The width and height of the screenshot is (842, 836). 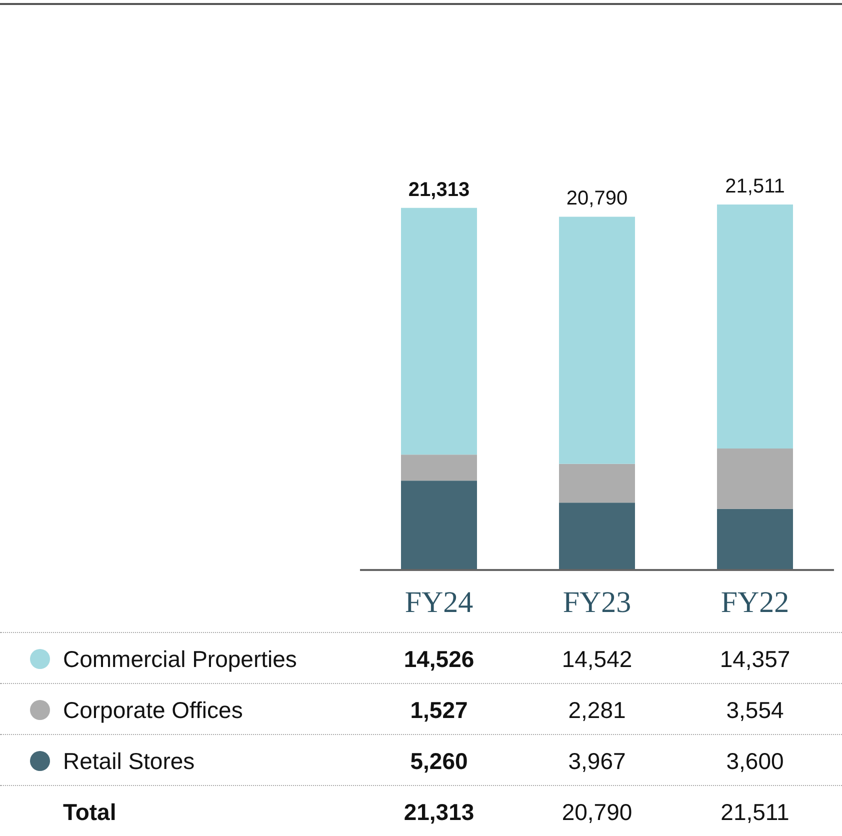 I want to click on total-label: 21,511, so click(x=755, y=186).